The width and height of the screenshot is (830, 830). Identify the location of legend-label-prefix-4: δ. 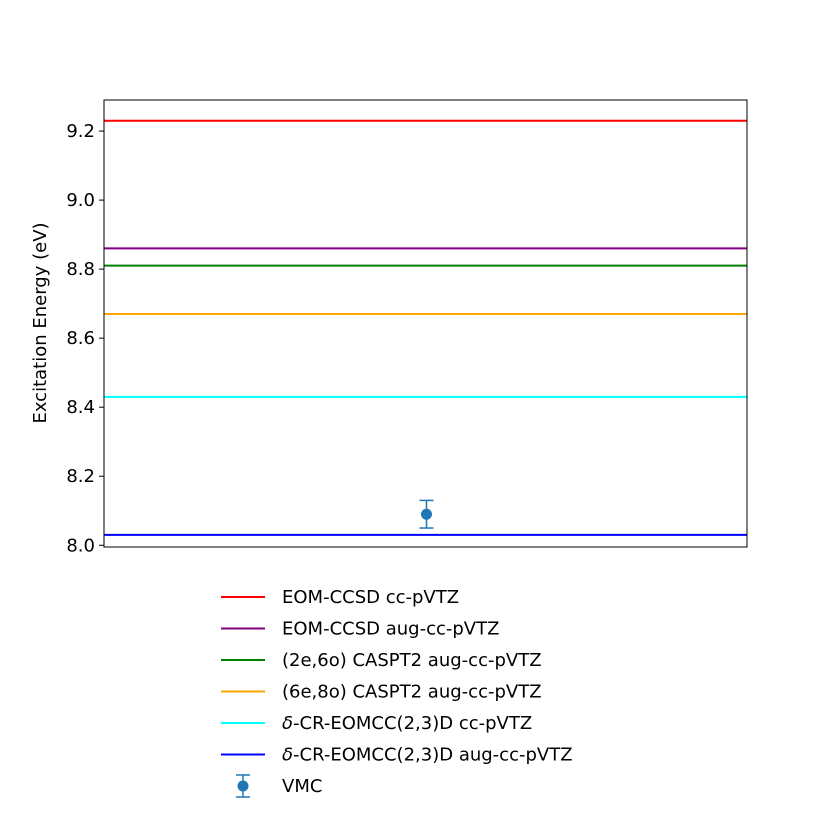
(287, 723).